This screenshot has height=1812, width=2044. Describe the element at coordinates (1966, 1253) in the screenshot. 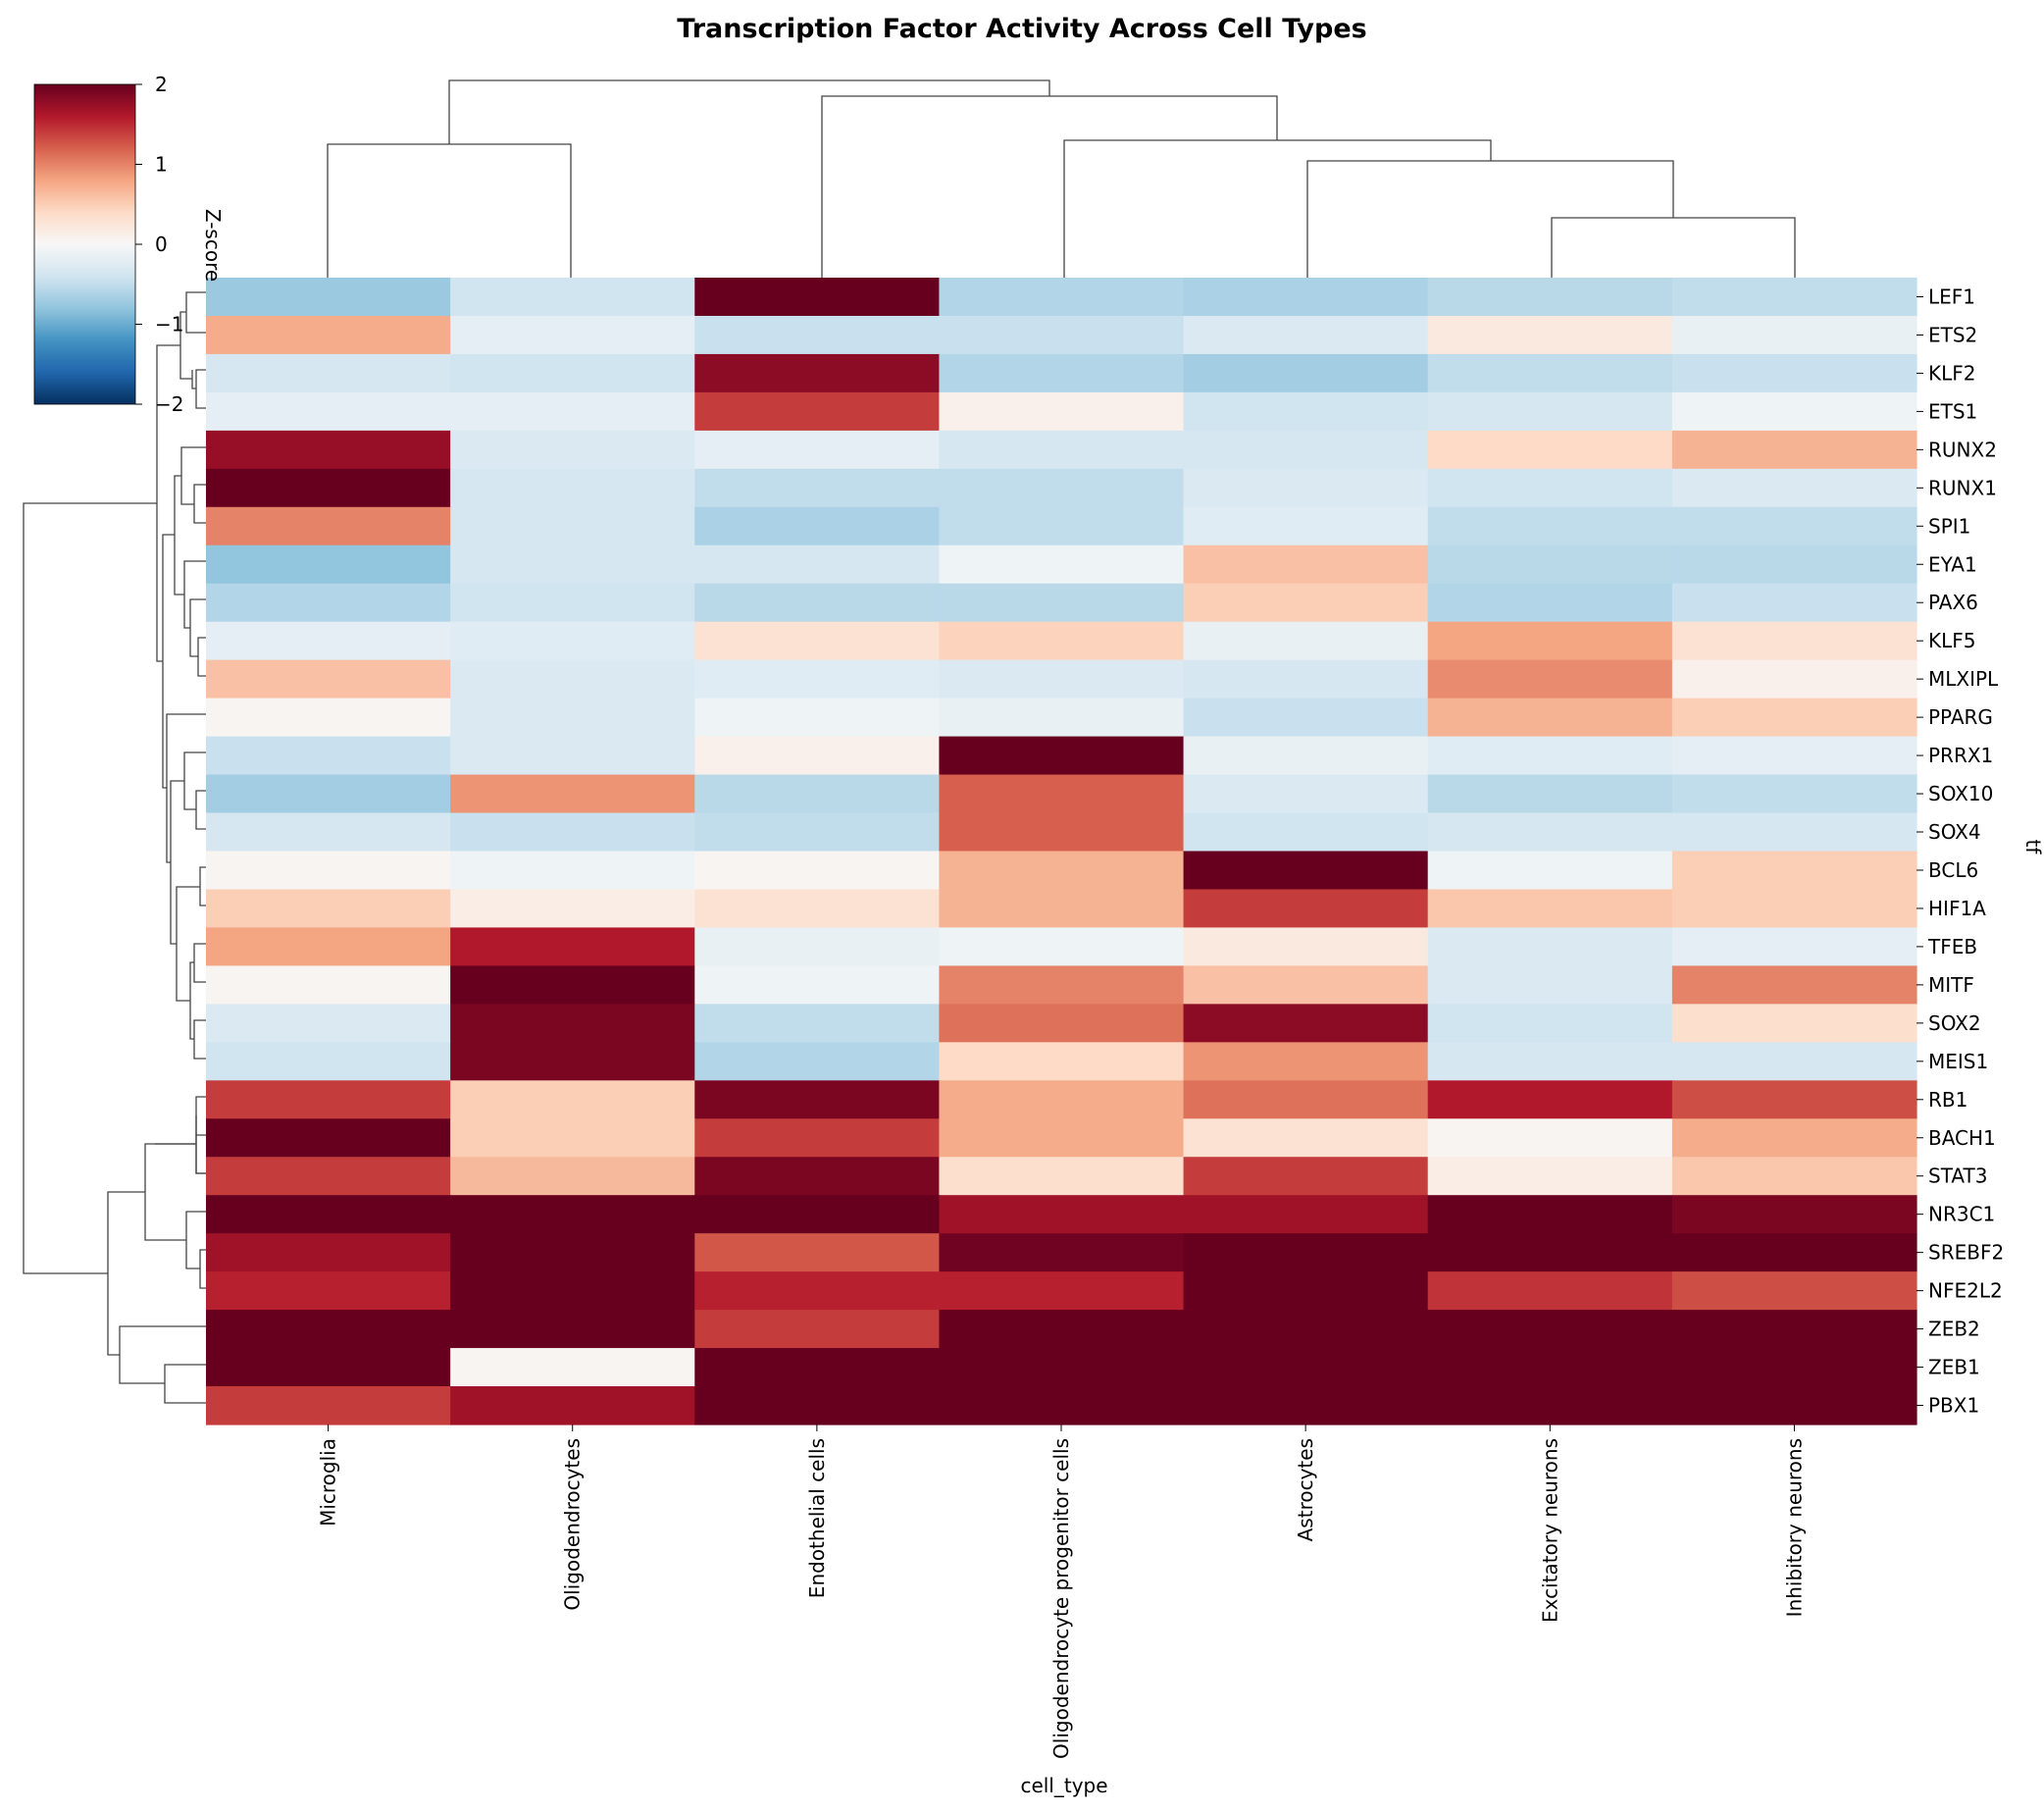

I see `row-label-srebf2: SREBF2` at that location.